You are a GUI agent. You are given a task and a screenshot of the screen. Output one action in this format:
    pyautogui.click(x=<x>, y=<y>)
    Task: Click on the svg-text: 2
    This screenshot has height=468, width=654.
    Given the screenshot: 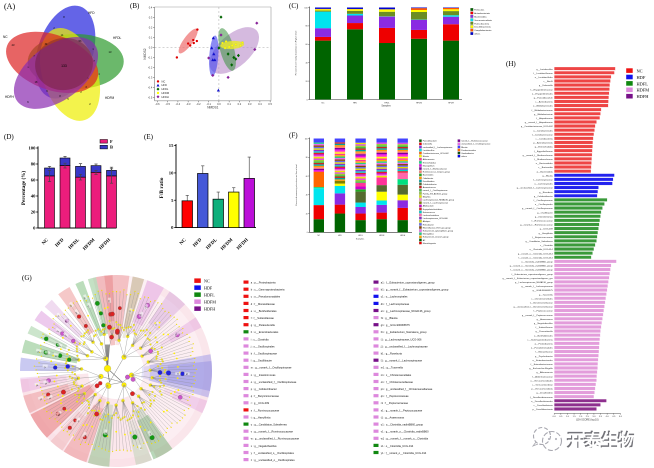 What is the action you would take?
    pyautogui.click(x=90, y=104)
    